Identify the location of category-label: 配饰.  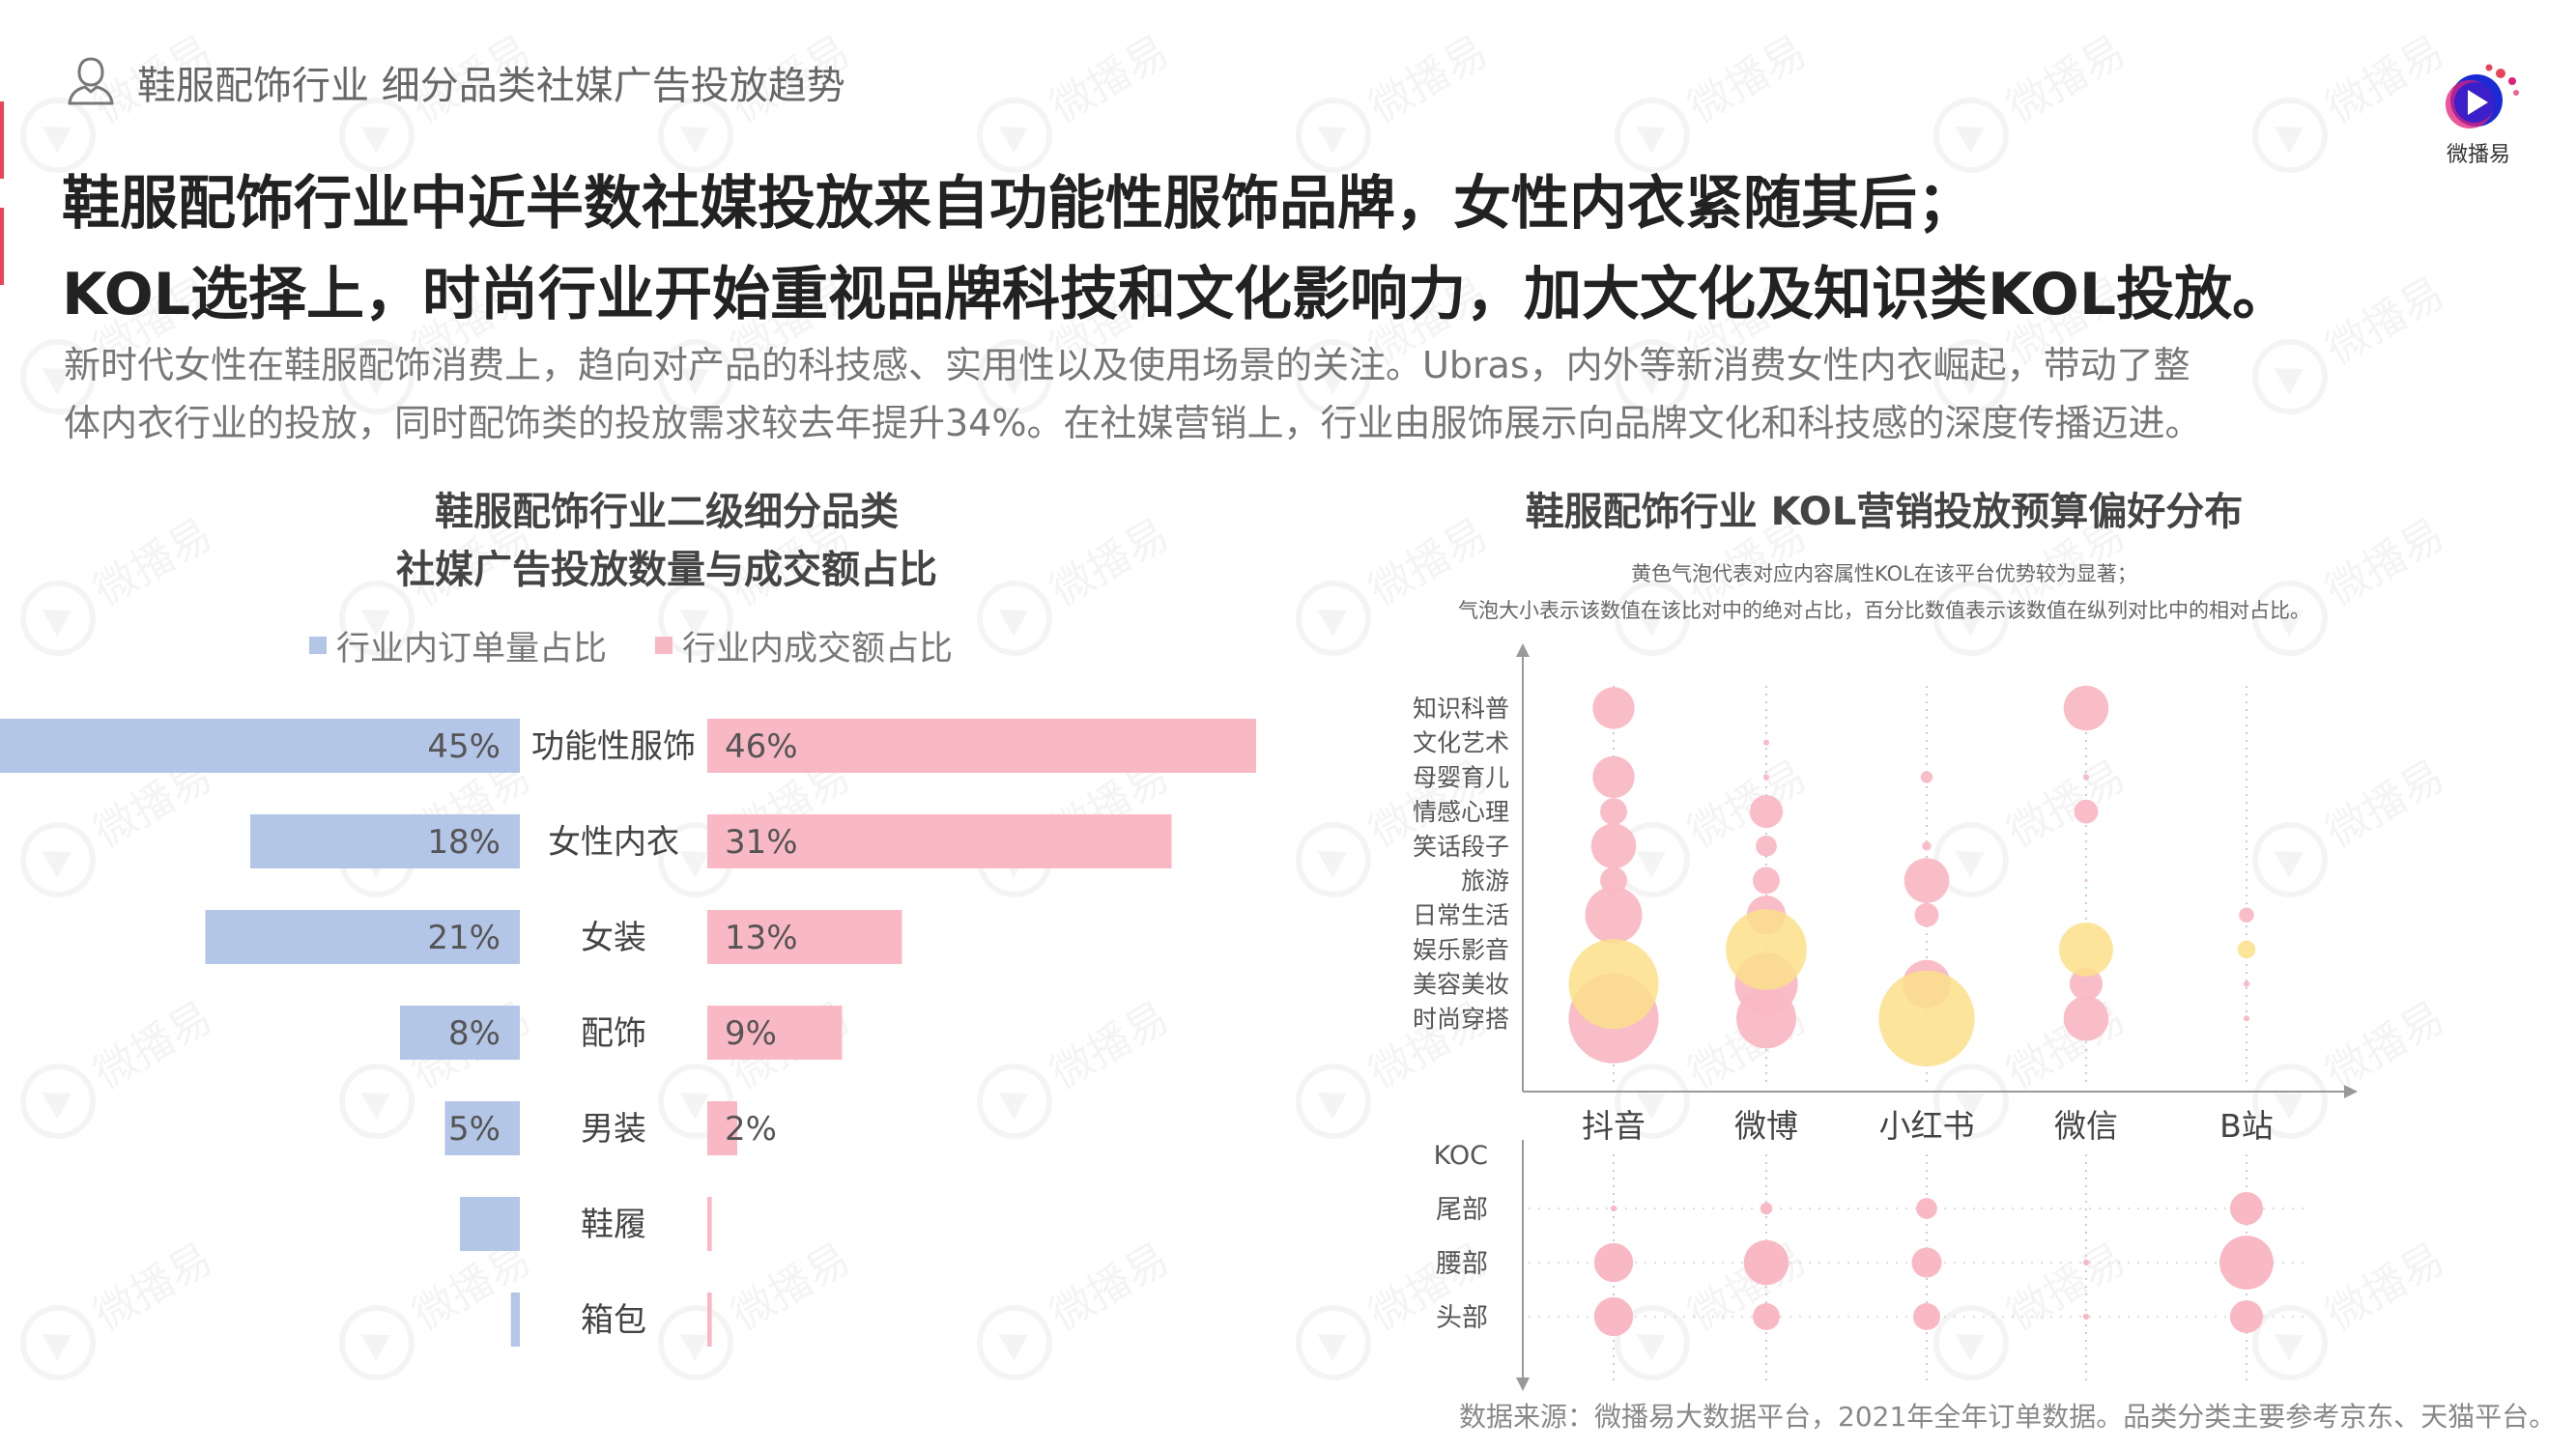
(613, 1033).